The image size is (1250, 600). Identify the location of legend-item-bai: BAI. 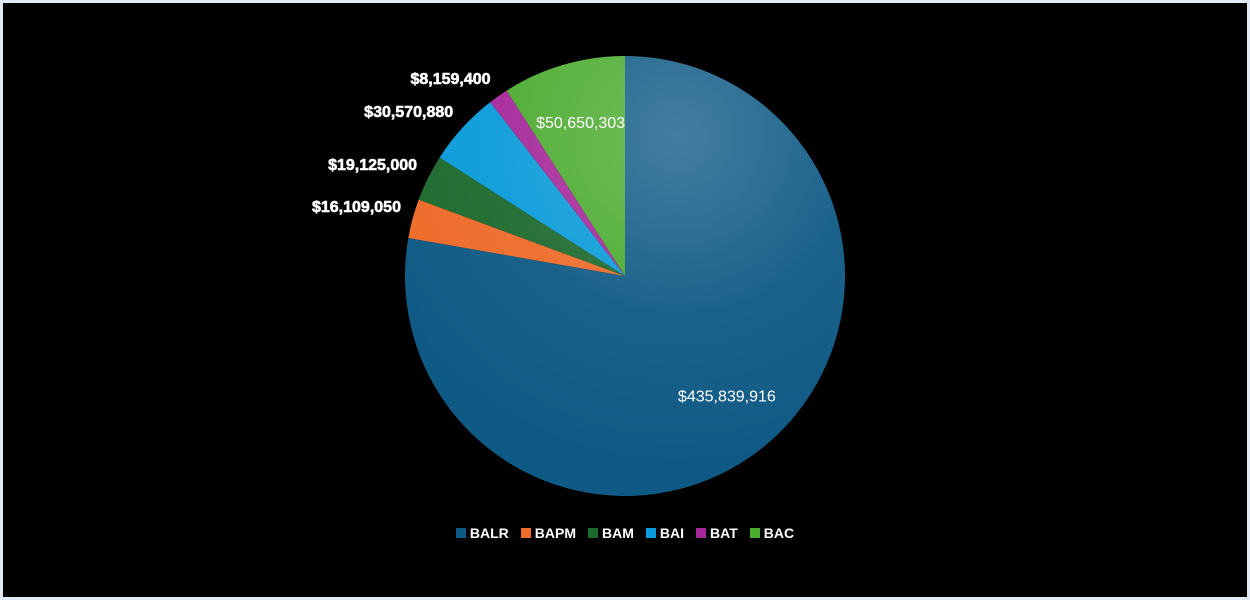
(665, 533).